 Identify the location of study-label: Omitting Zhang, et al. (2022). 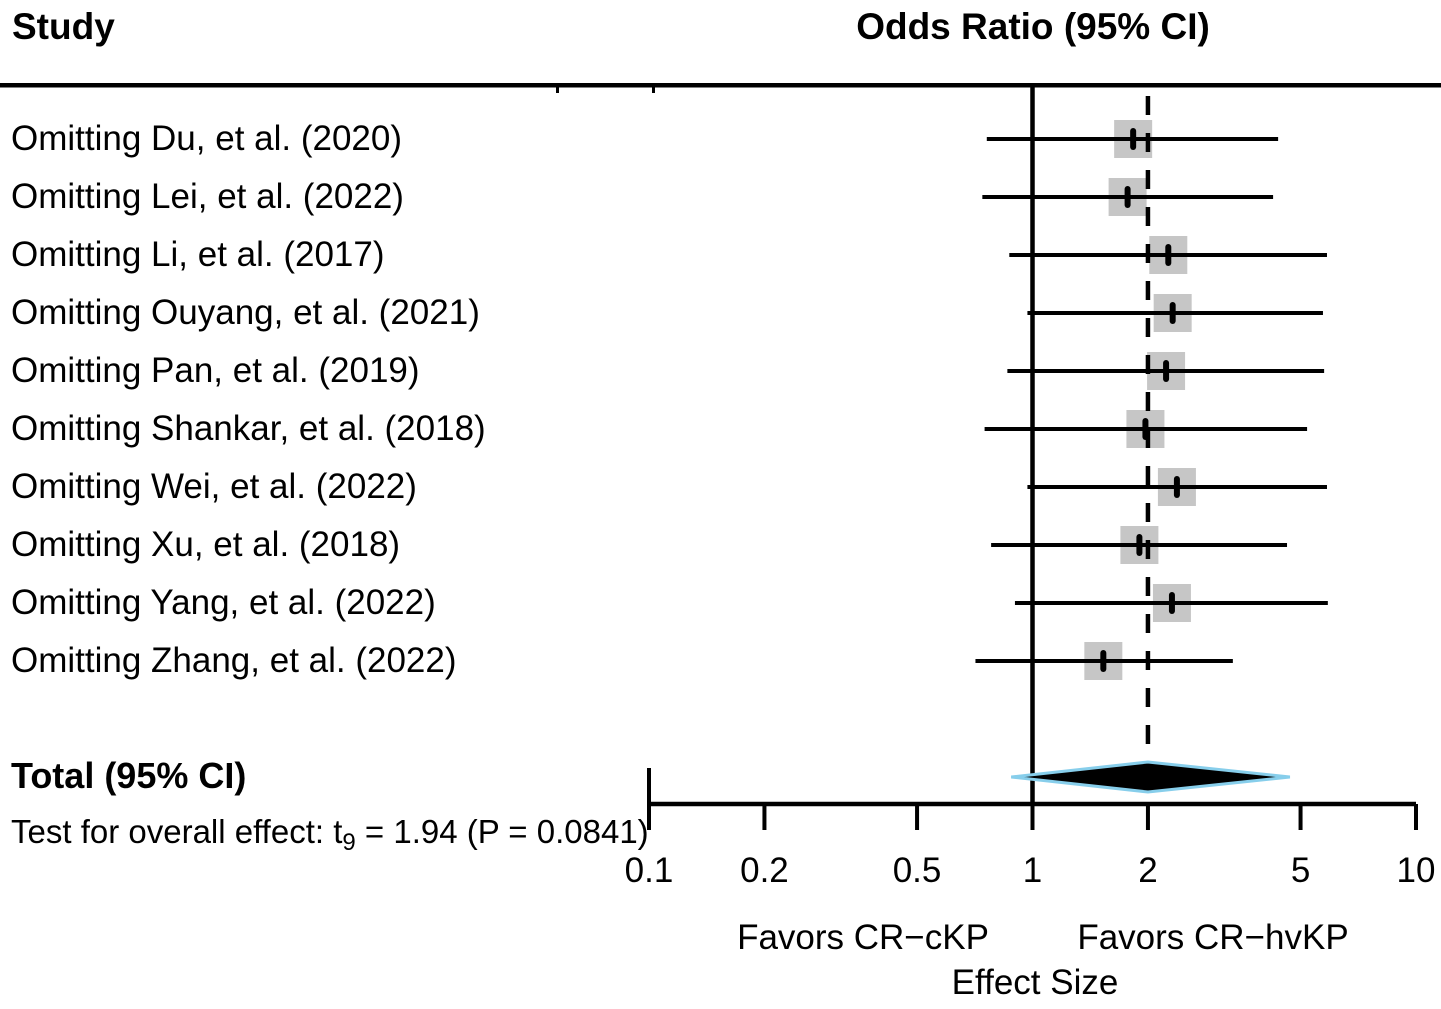
(234, 660).